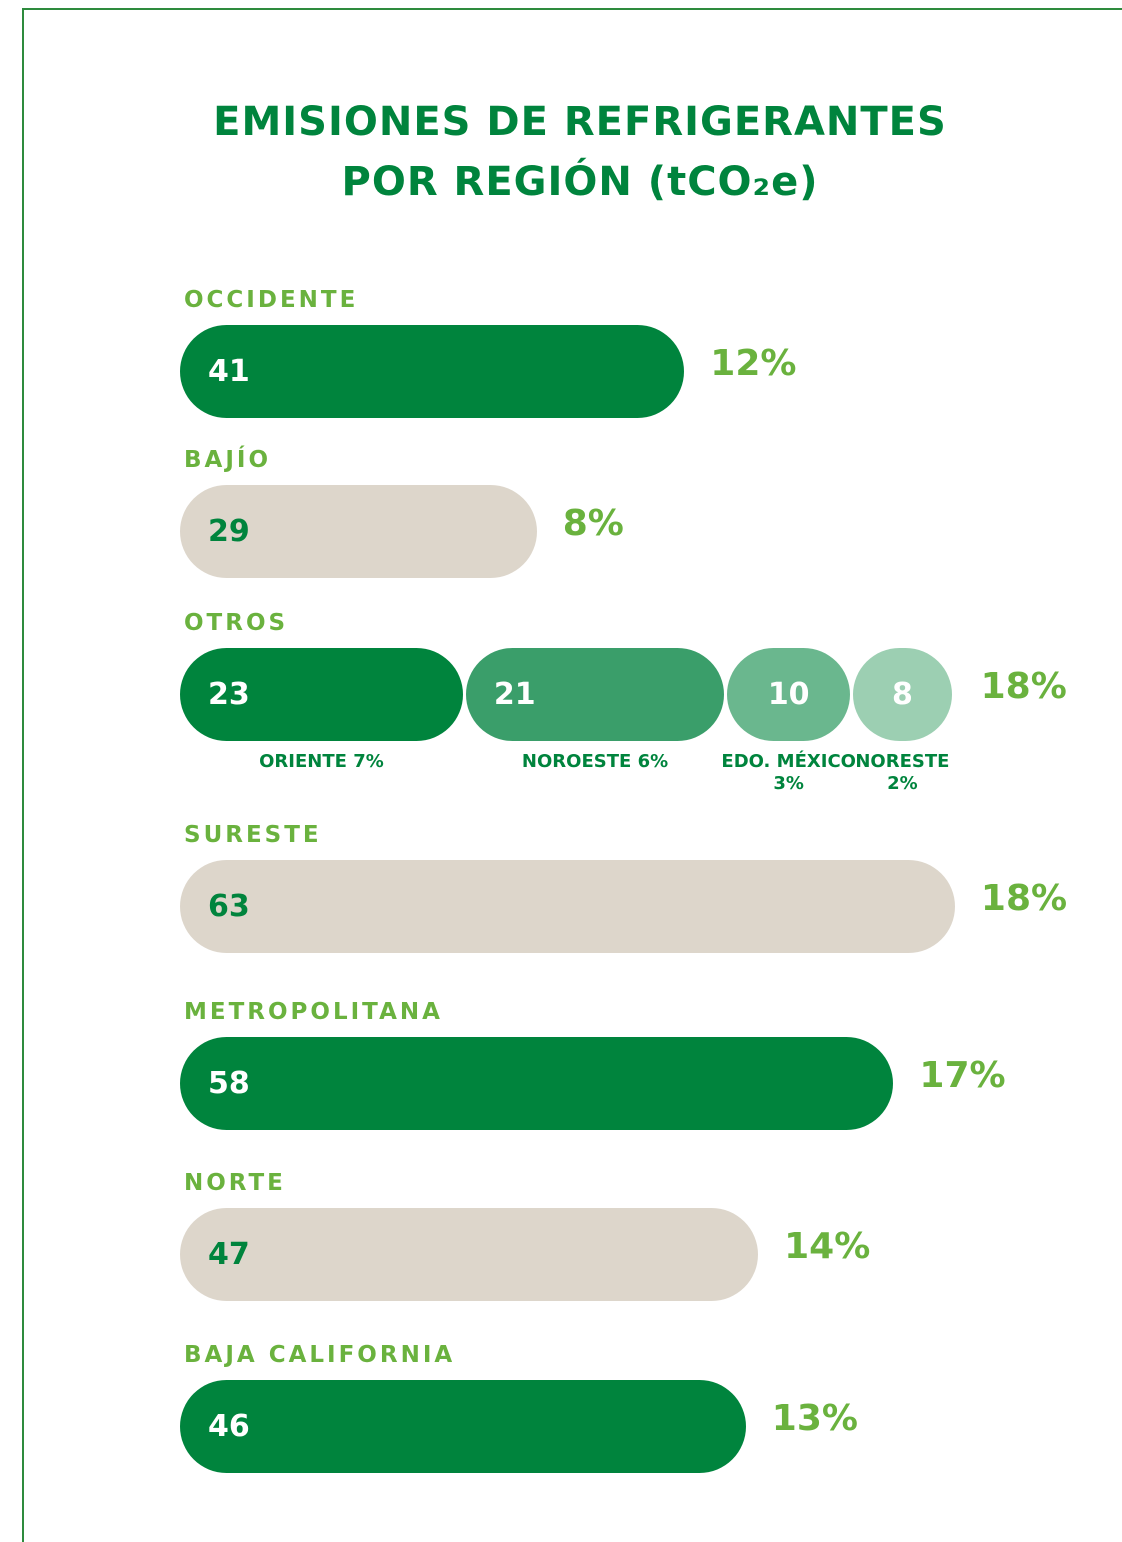  I want to click on value-label: 46, so click(229, 1426).